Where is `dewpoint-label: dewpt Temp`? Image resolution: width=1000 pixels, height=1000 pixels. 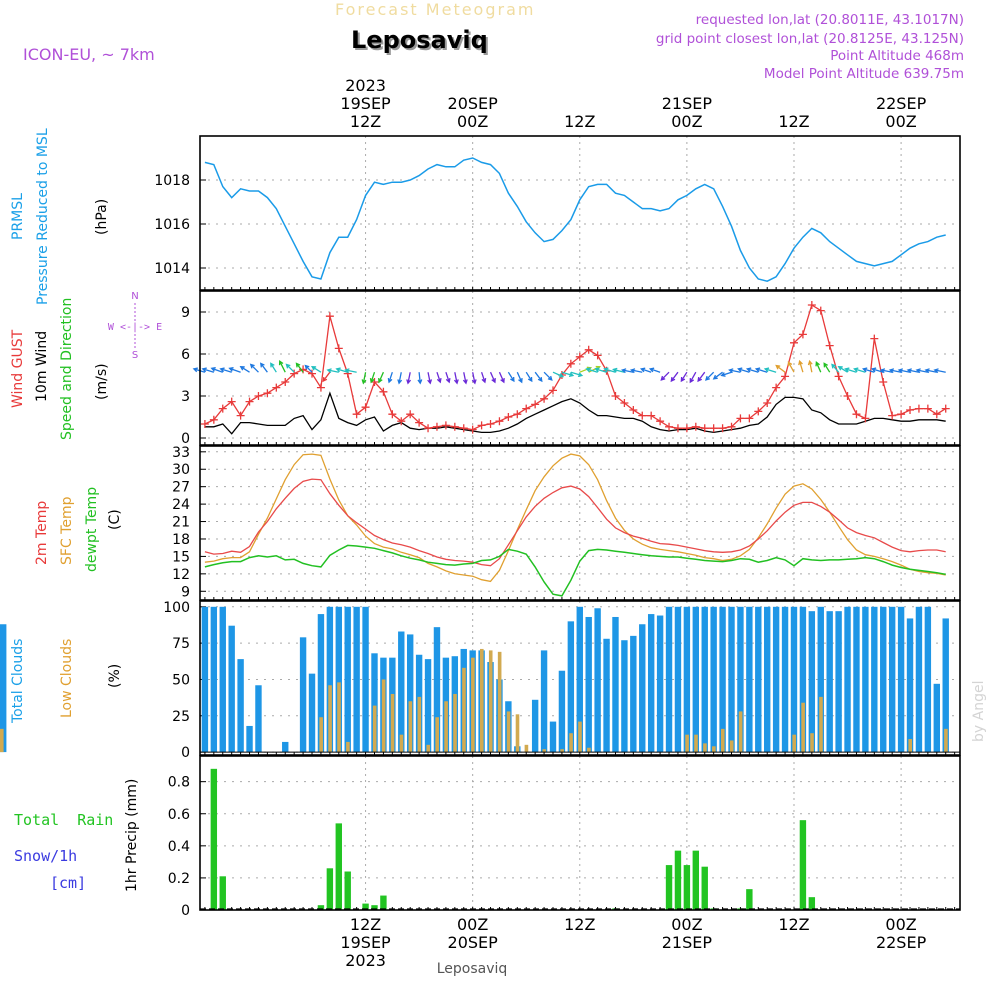
dewpoint-label: dewpt Temp is located at coordinates (92, 529).